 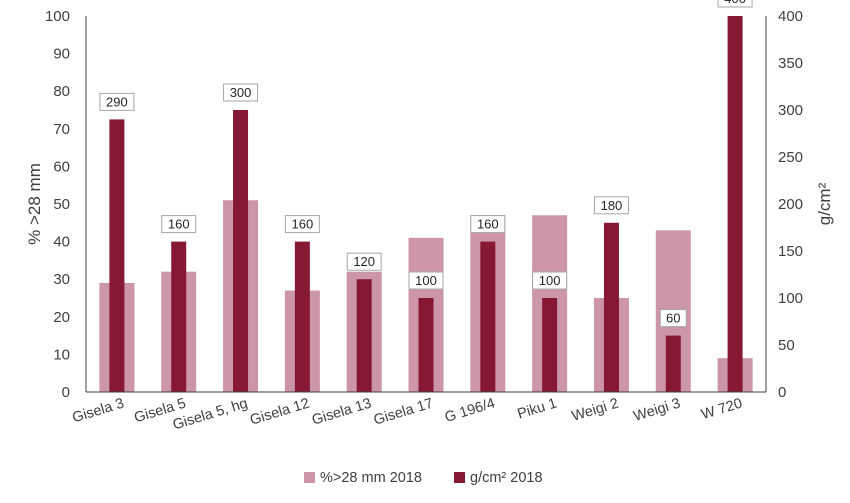 I want to click on right-axis-ticks: 0 50 100 150 200 250 300 350 400, so click(x=790, y=204).